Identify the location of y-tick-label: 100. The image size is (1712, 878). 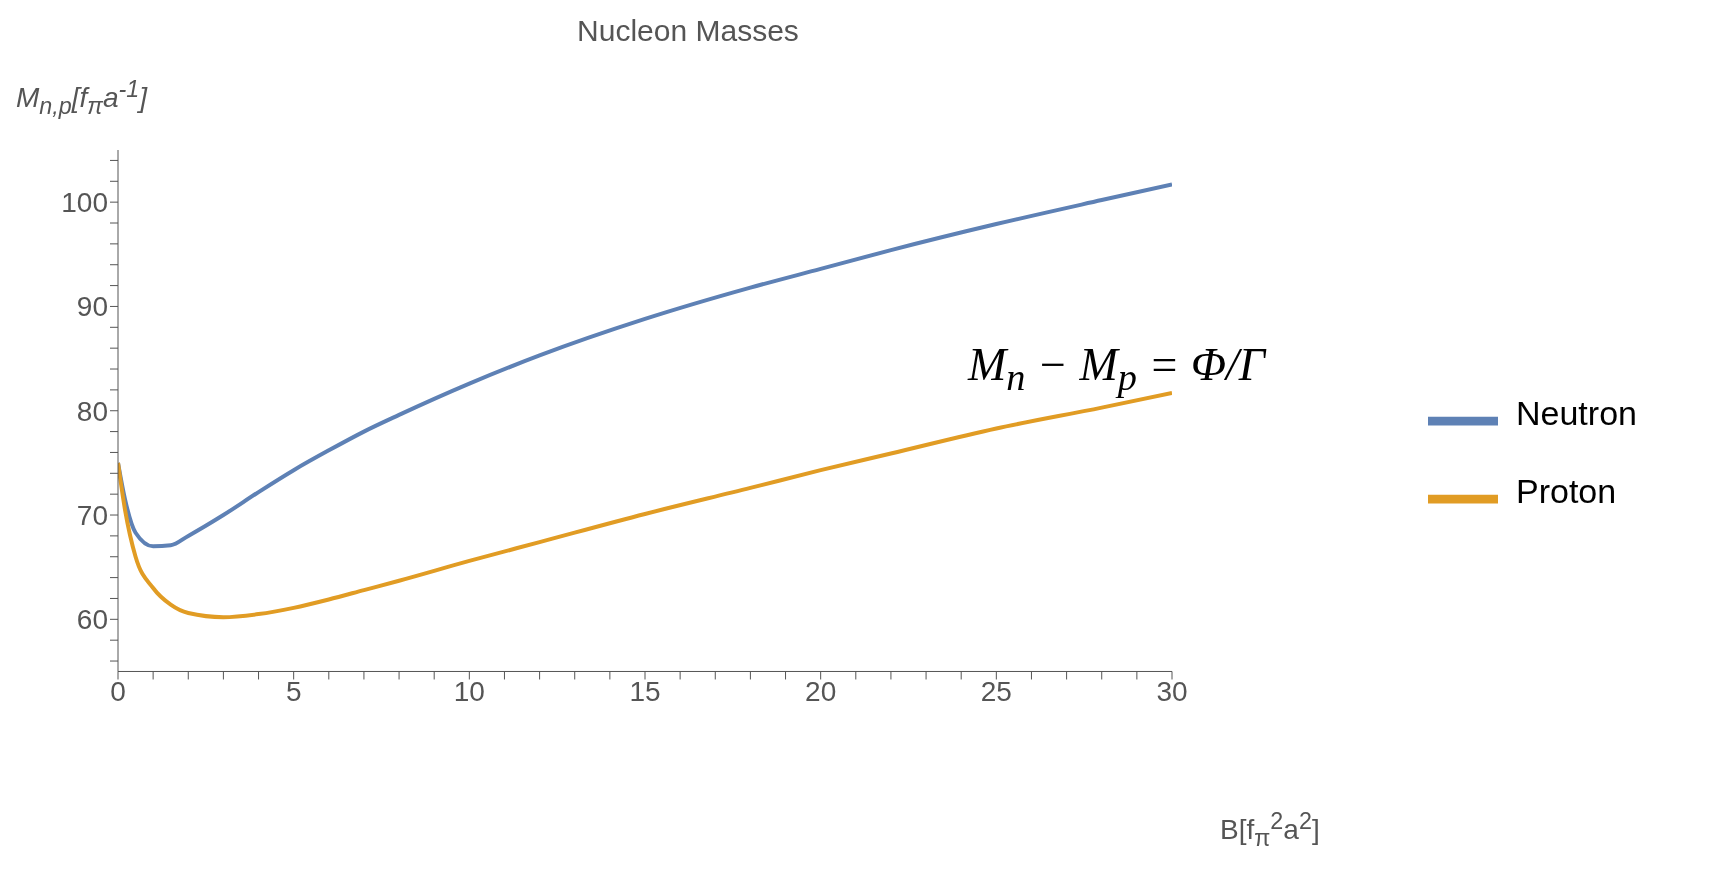
(84, 203).